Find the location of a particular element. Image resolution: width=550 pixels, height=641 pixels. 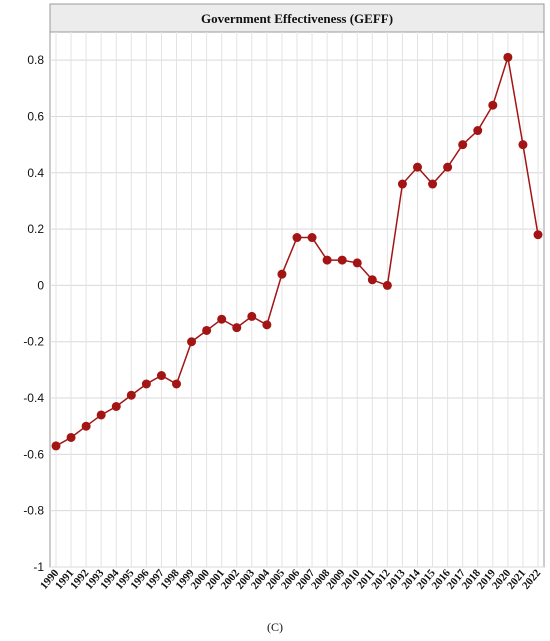

title-bar is located at coordinates (297, 18).